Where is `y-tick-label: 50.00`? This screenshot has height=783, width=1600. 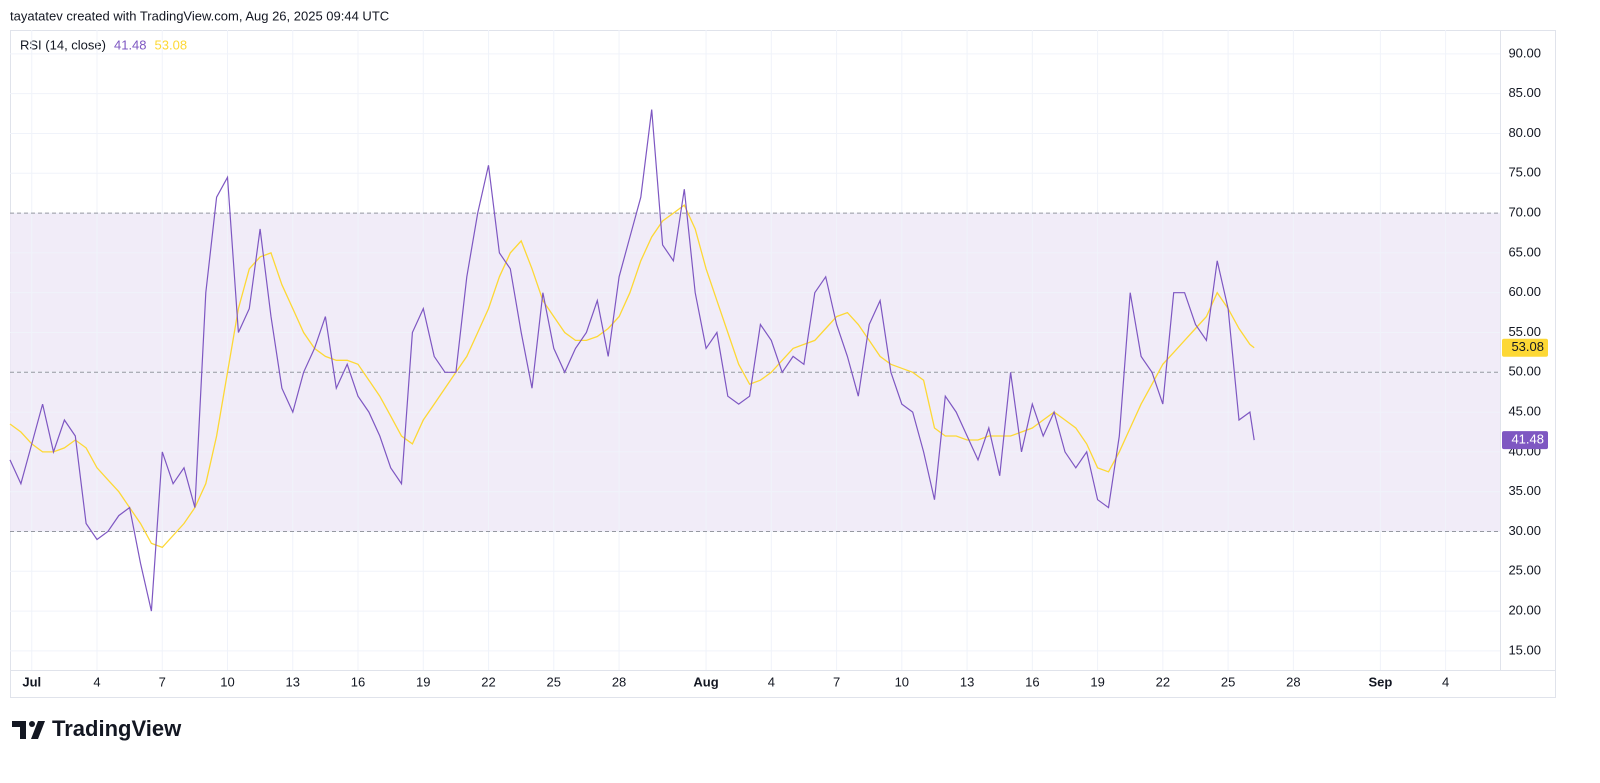
y-tick-label: 50.00 is located at coordinates (1524, 371).